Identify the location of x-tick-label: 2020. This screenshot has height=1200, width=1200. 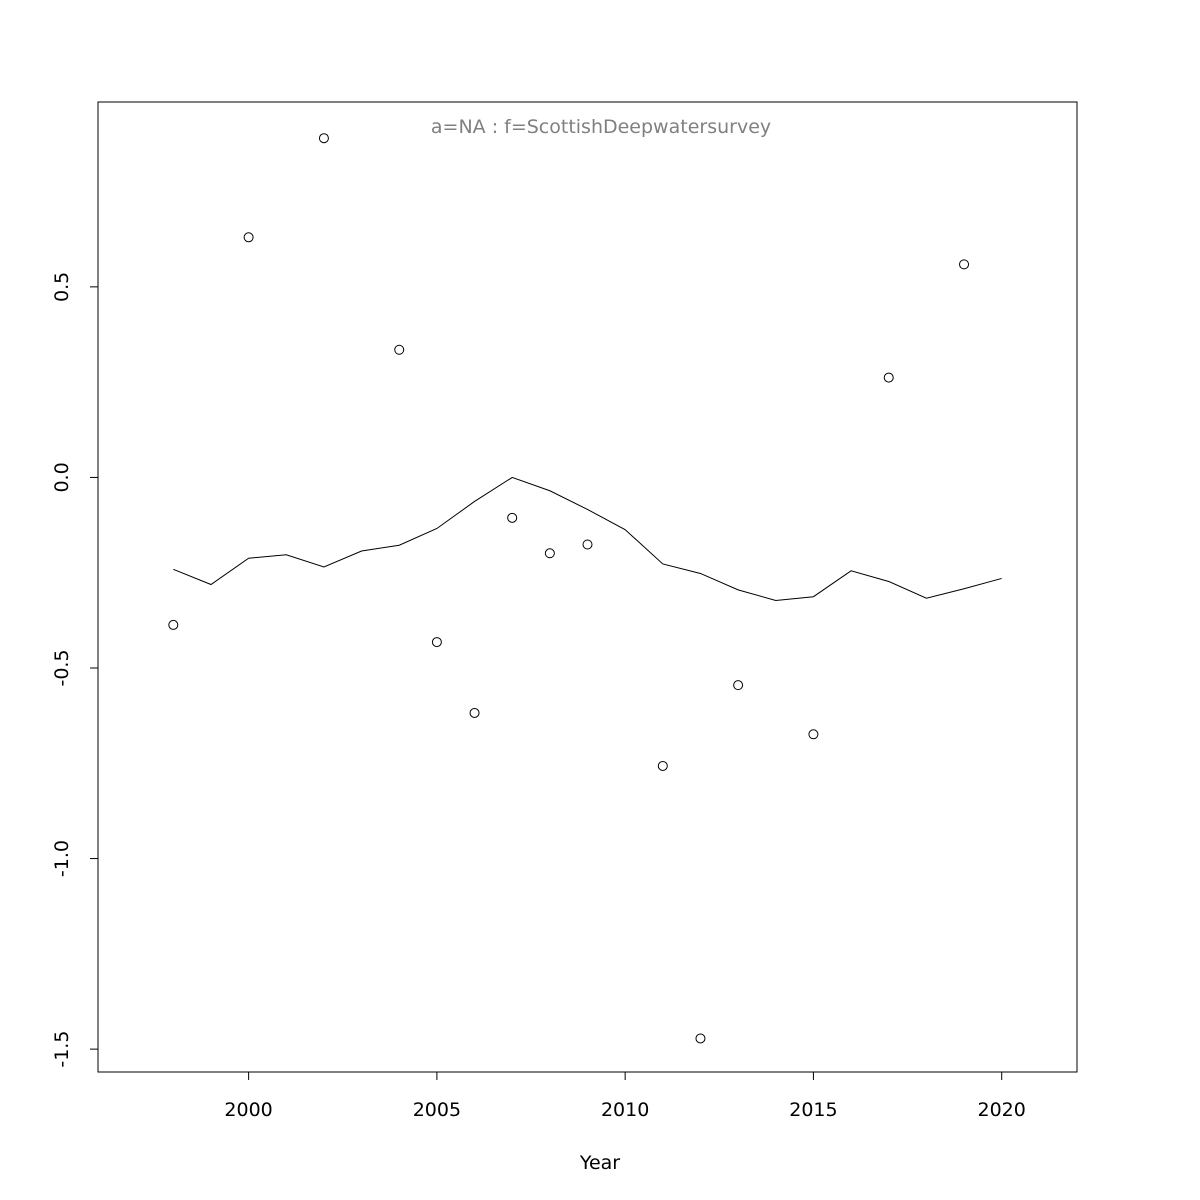
(1002, 1110).